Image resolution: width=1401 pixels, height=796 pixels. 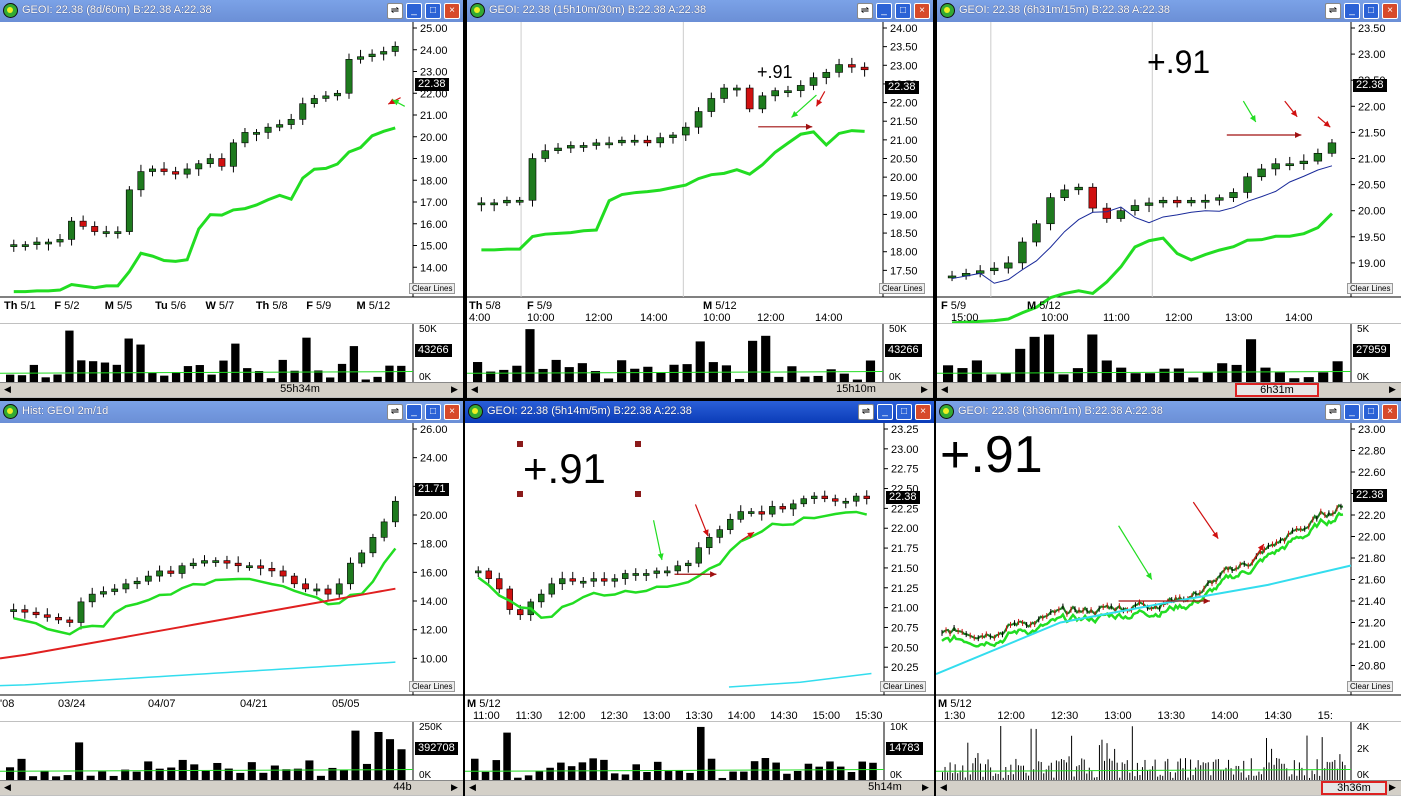 What do you see at coordinates (1168, 751) in the screenshot?
I see `volume-pane: 4K 2K 0K` at bounding box center [1168, 751].